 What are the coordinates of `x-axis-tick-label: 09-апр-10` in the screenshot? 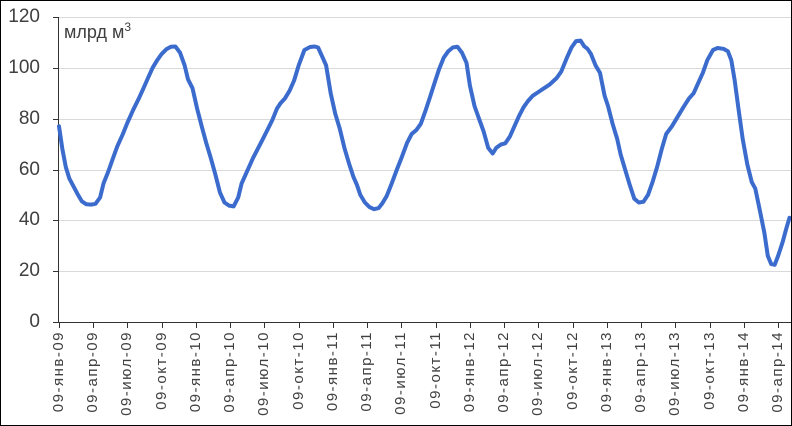 It's located at (229, 372).